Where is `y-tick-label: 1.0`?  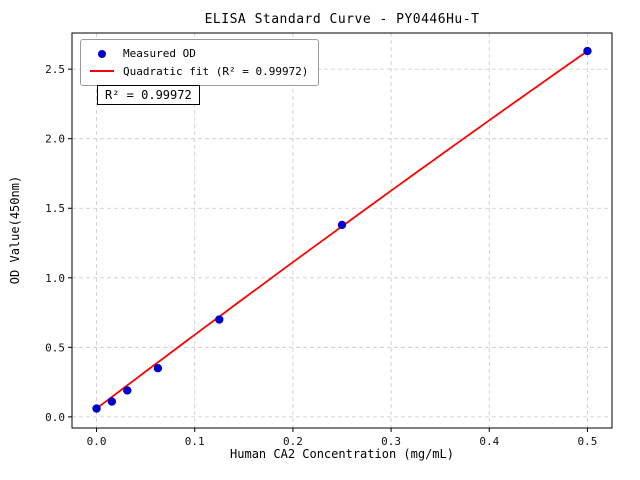
y-tick-label: 1.0 is located at coordinates (55, 278).